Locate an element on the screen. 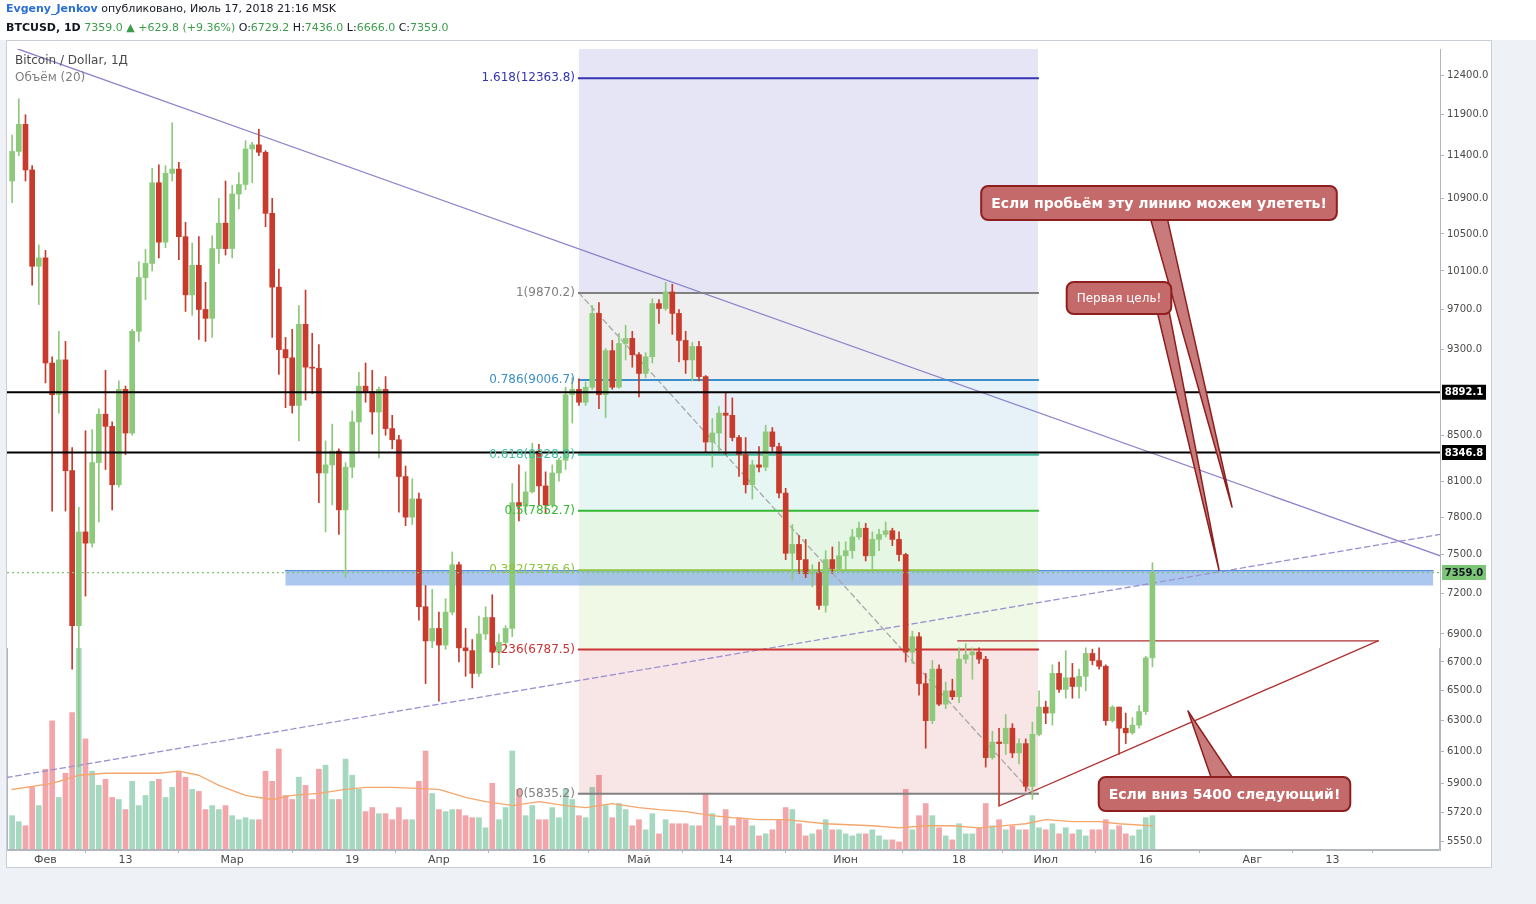 The image size is (1536, 904). chart-title: Bitcoin / Dollar, 1Д is located at coordinates (71, 60).